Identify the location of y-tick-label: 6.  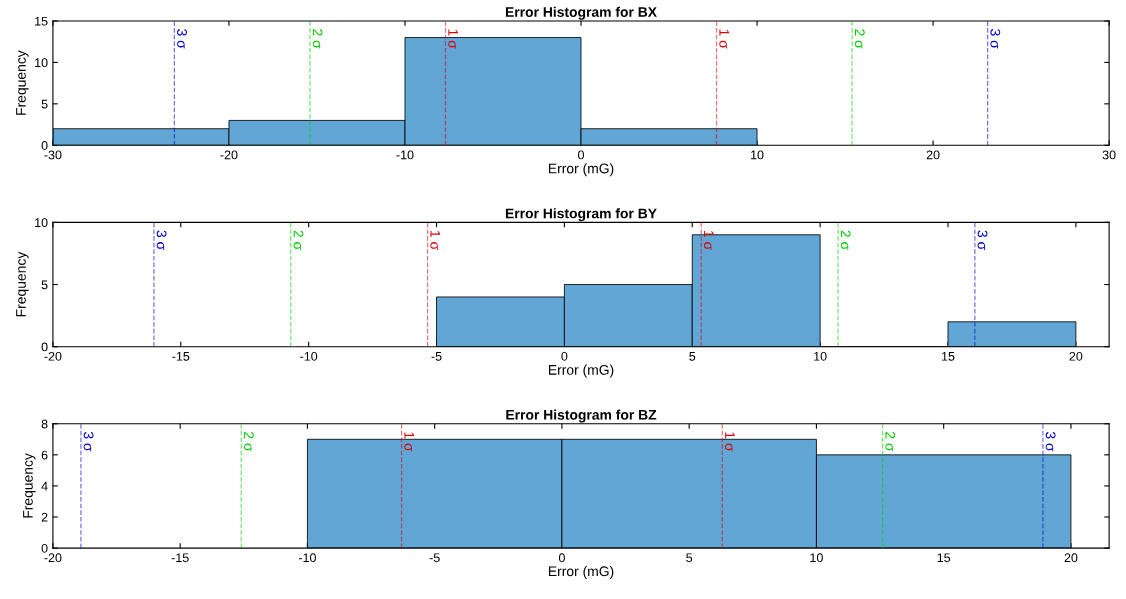
(44, 455).